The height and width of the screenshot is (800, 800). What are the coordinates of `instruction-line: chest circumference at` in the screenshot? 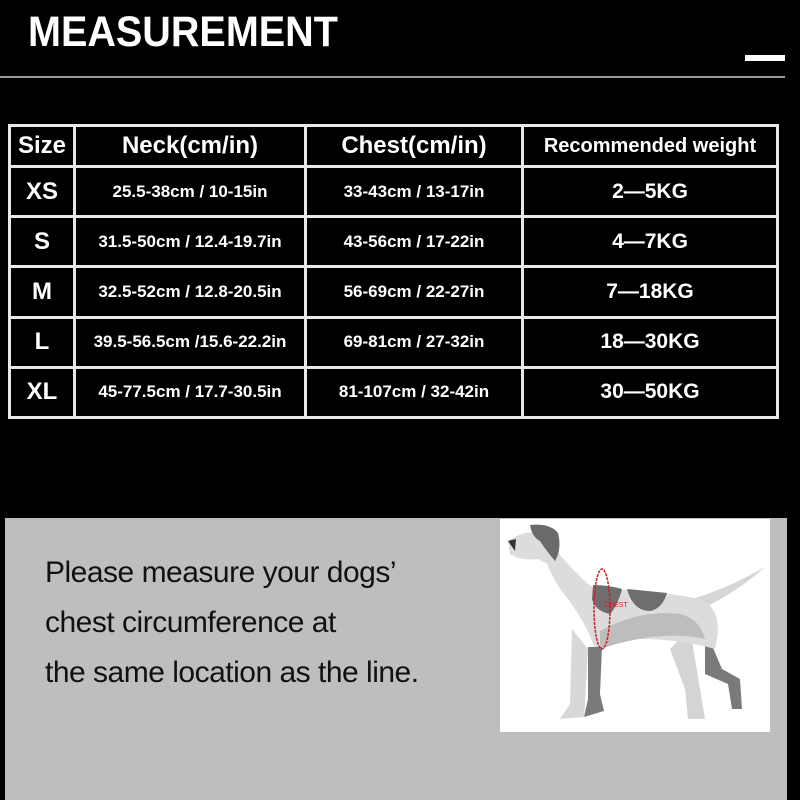 It's located at (190, 622).